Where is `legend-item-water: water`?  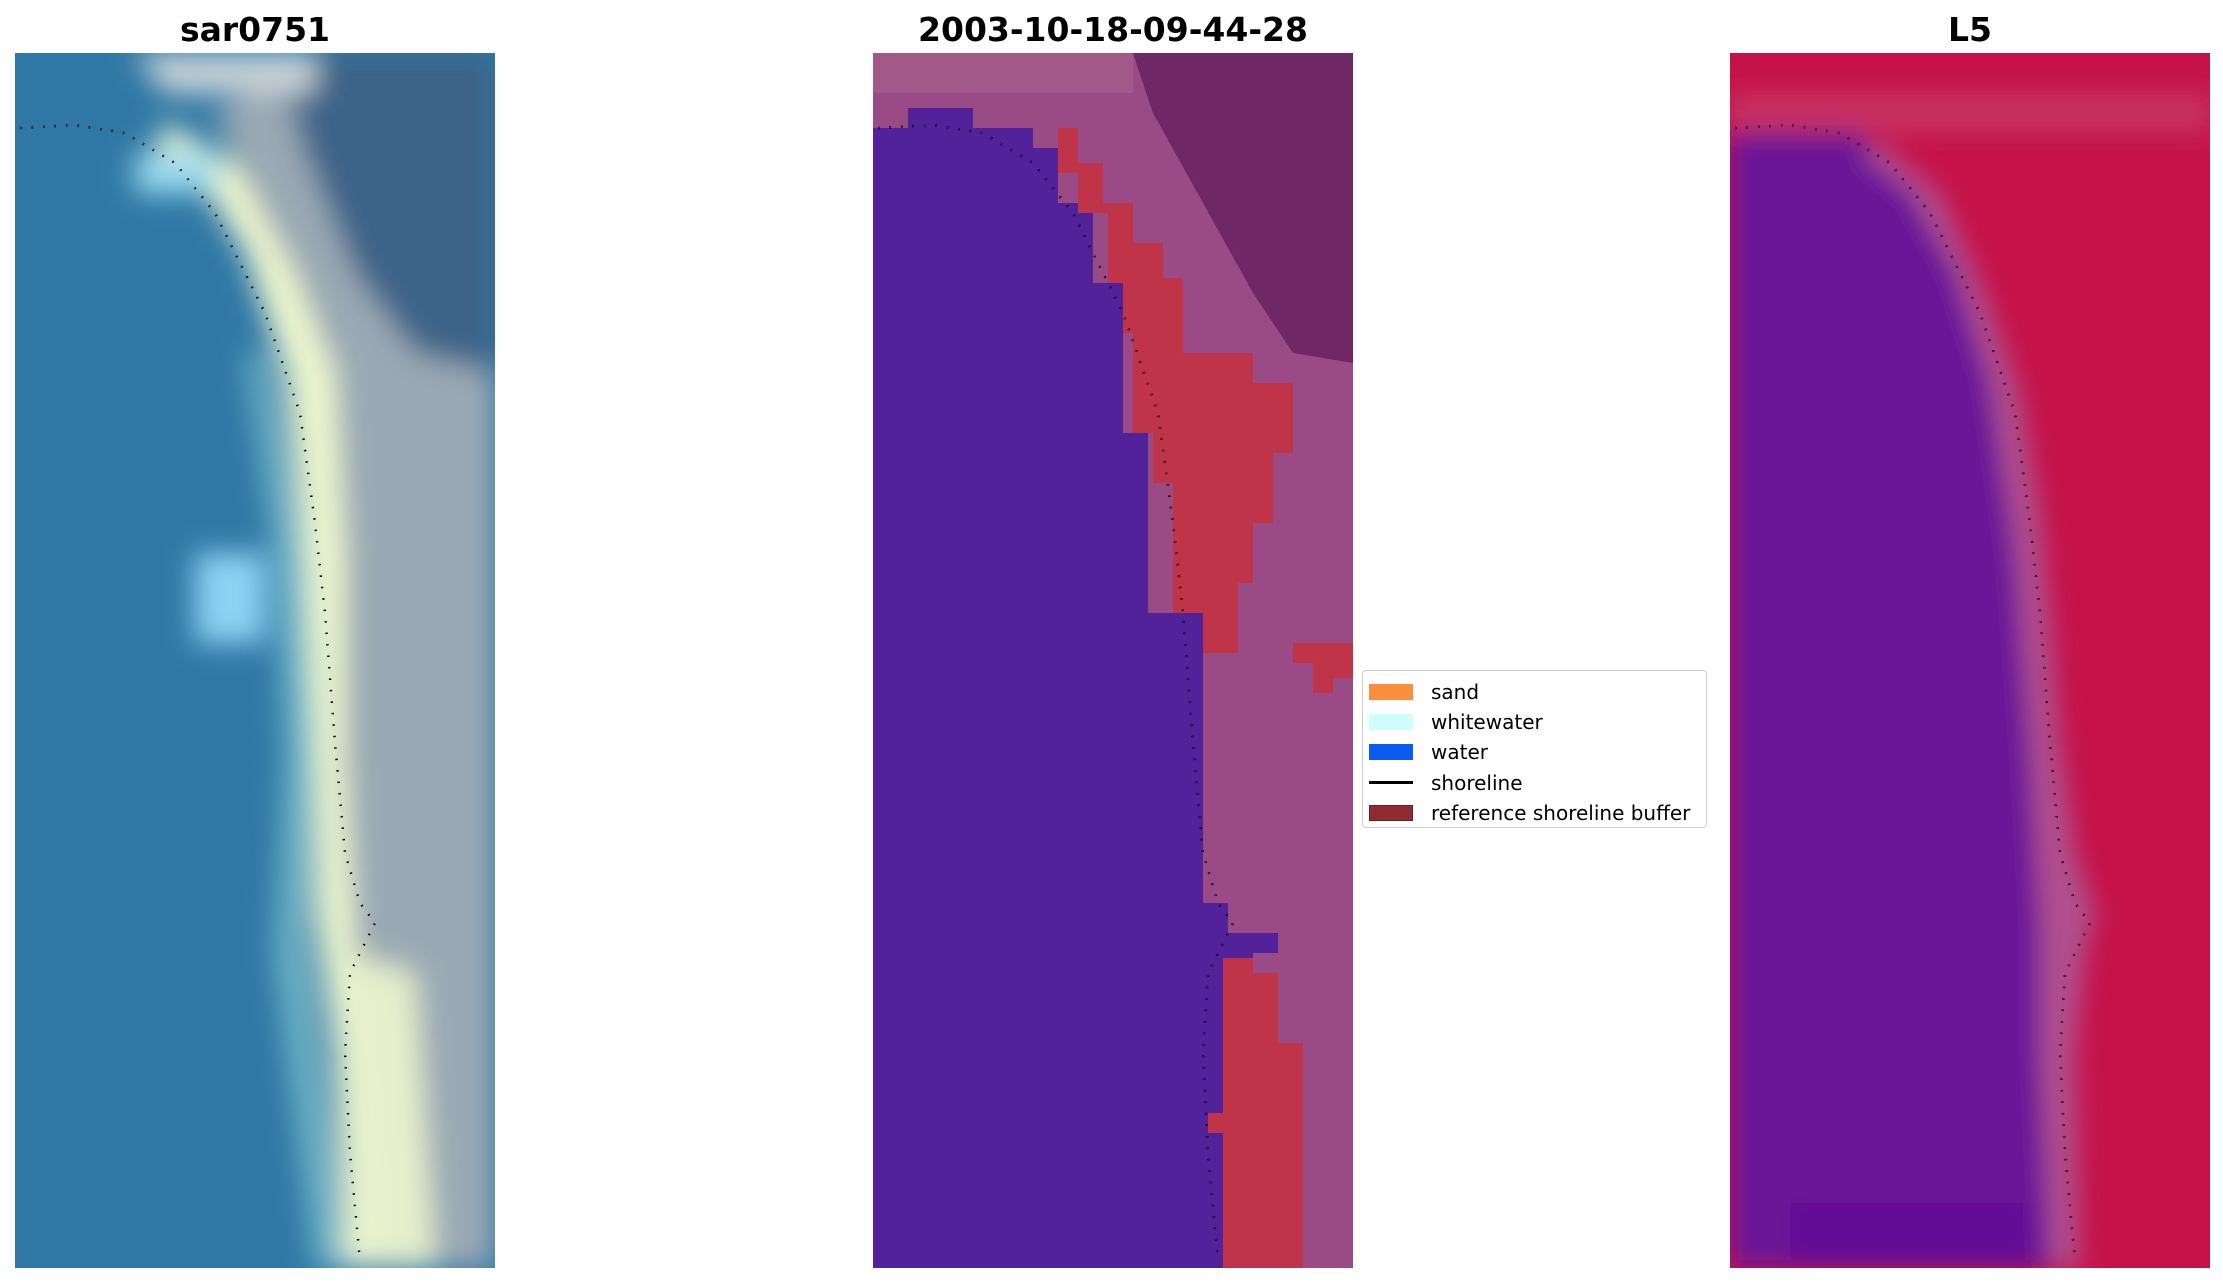 legend-item-water: water is located at coordinates (1537, 752).